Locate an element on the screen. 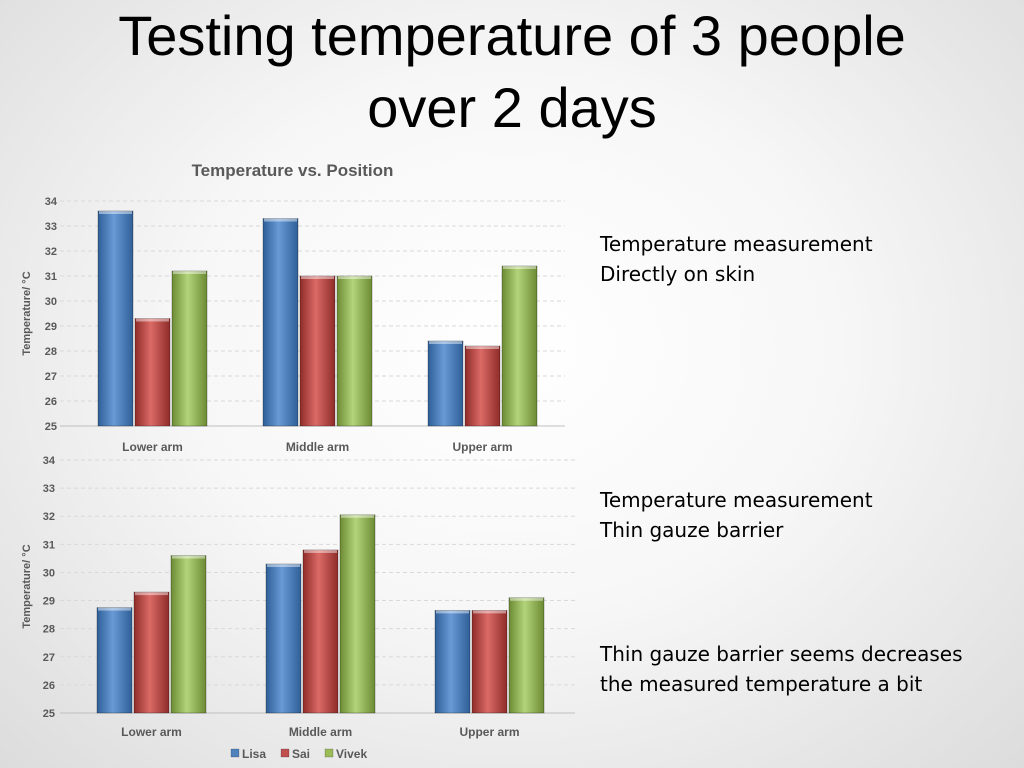 Image resolution: width=1024 pixels, height=768 pixels. legend-swatch-sai is located at coordinates (285, 753).